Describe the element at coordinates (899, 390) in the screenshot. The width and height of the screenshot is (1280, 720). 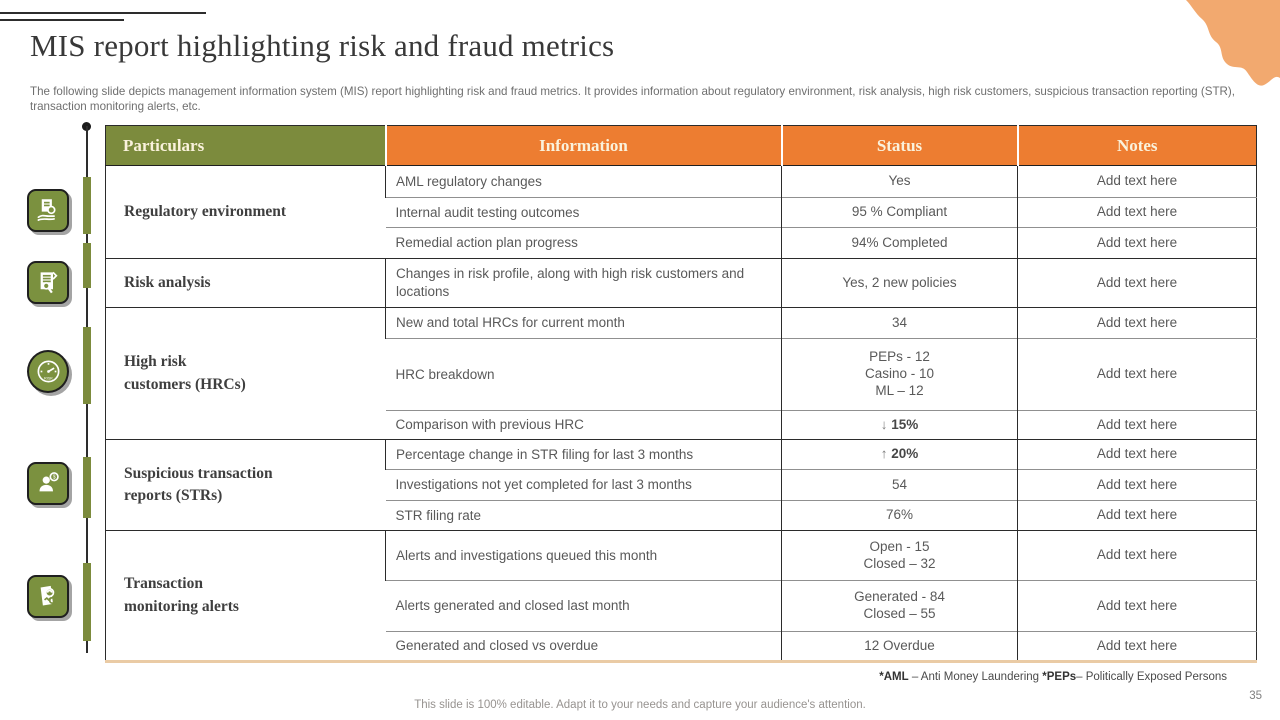
I see `status-line: ML – 12` at that location.